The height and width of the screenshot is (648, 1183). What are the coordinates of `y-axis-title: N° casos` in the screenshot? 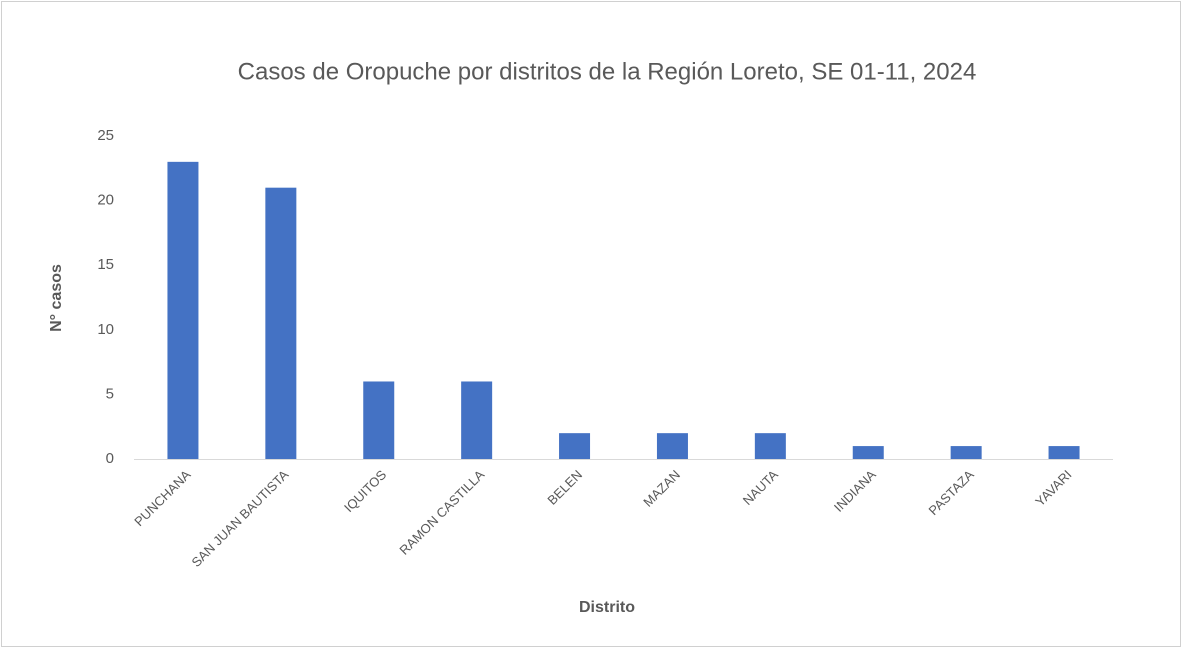 It's located at (56, 298).